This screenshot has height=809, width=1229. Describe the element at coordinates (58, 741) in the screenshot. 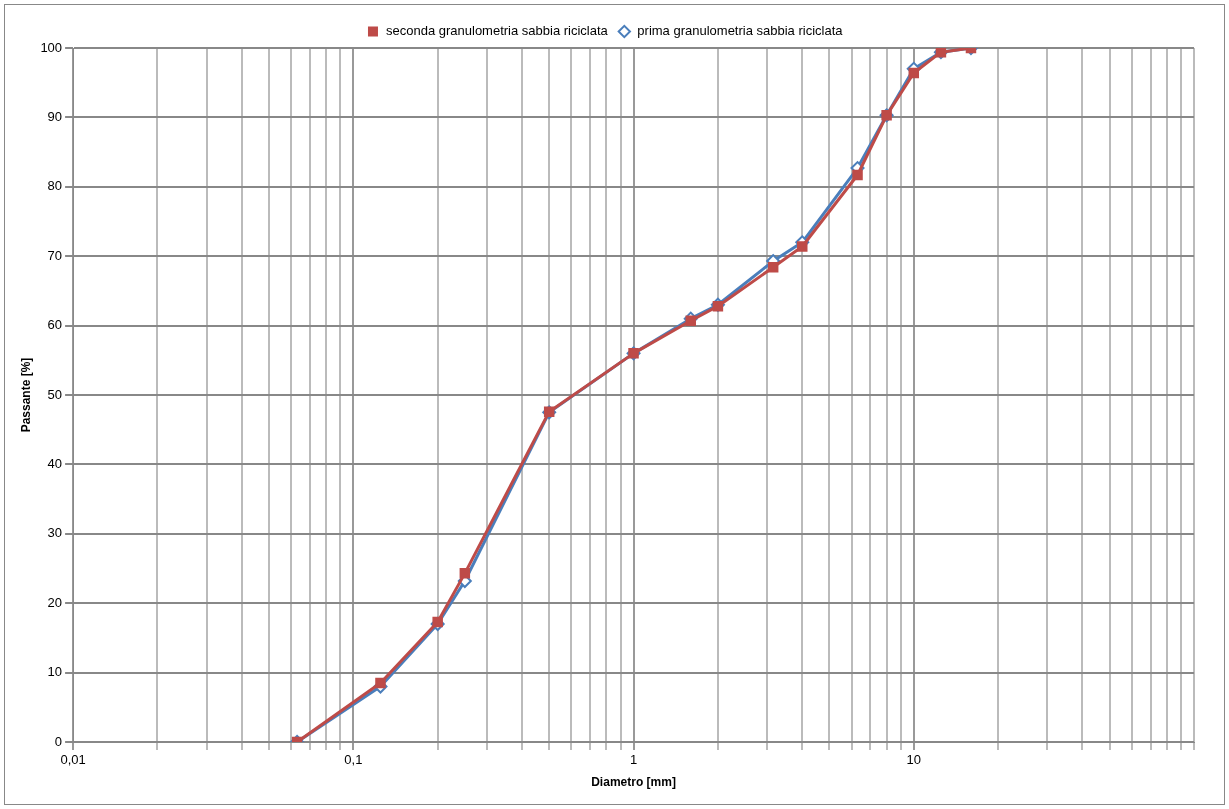

I see `y-tick-label: 0` at that location.